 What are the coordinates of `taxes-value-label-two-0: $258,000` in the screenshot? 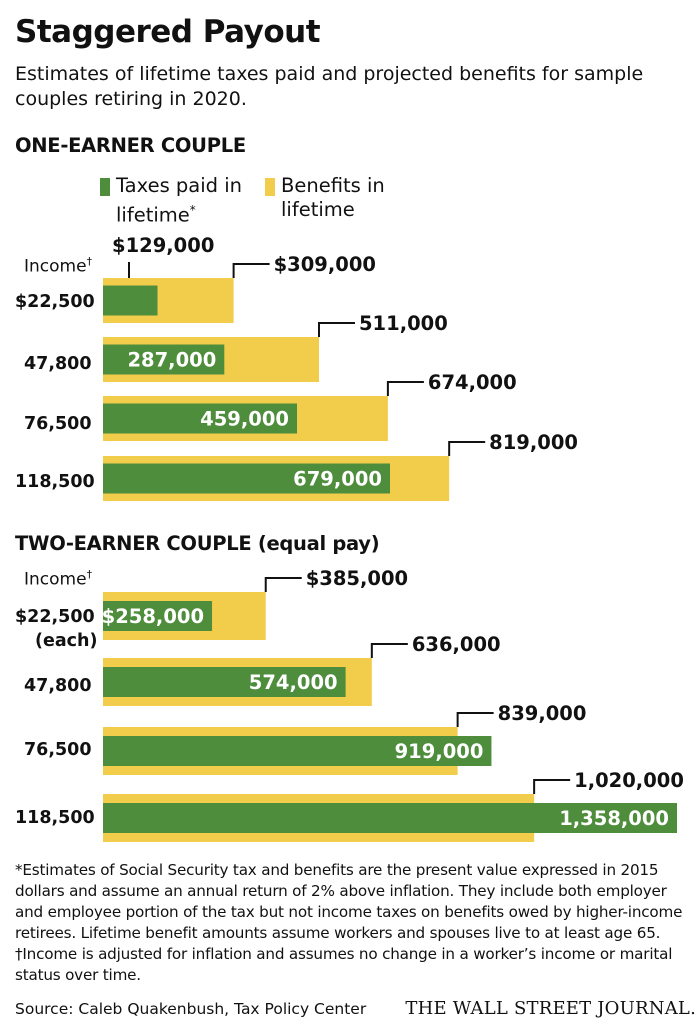 It's located at (153, 616).